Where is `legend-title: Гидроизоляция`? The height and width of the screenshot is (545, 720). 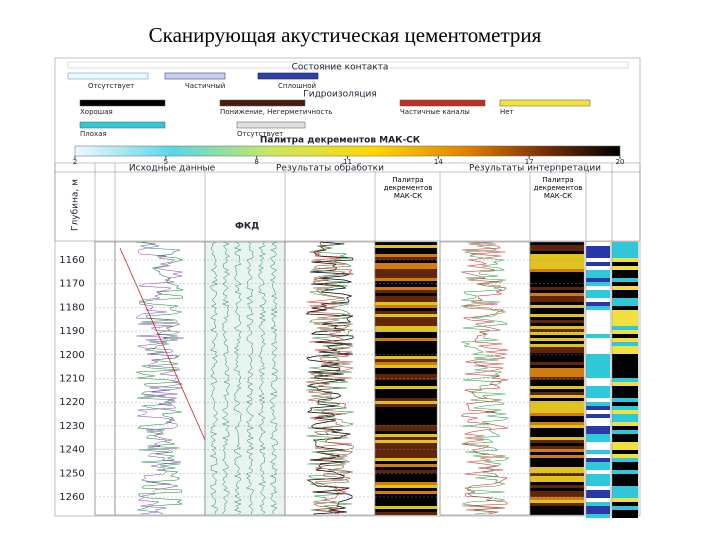 legend-title: Гидроизоляция is located at coordinates (339, 95).